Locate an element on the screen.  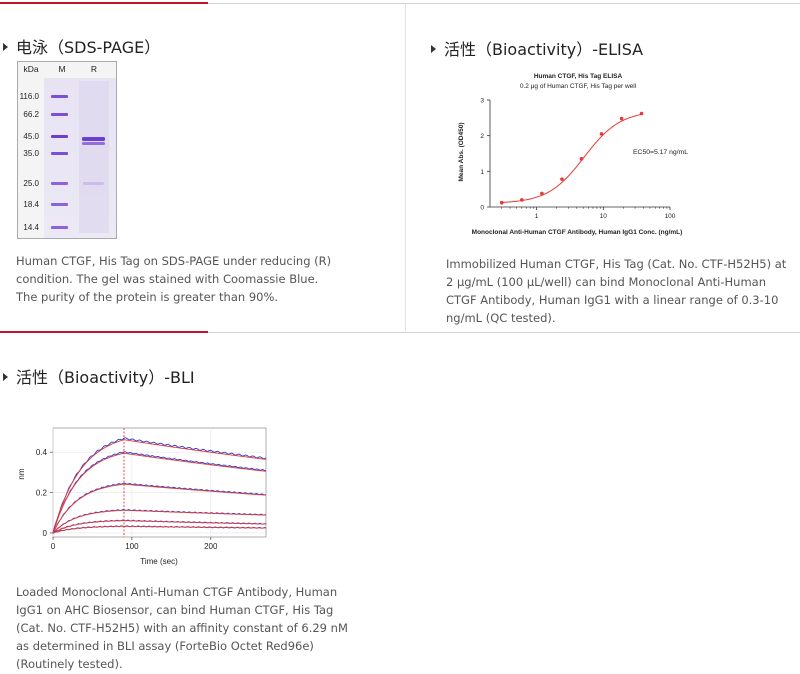
sample-faint-band is located at coordinates (93, 183).